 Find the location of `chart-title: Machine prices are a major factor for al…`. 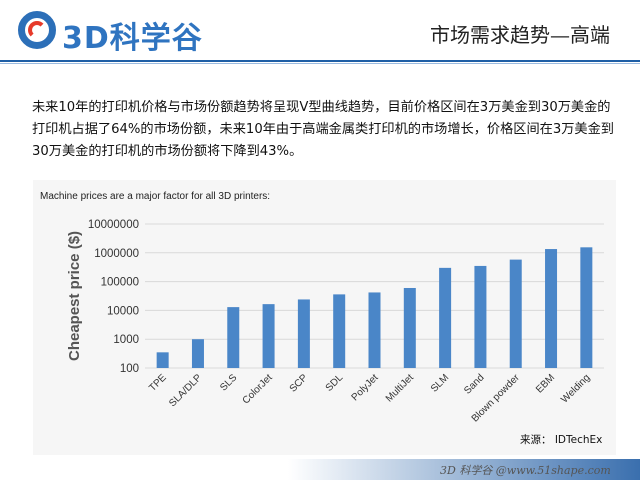

chart-title: Machine prices are a major factor for al… is located at coordinates (155, 196).